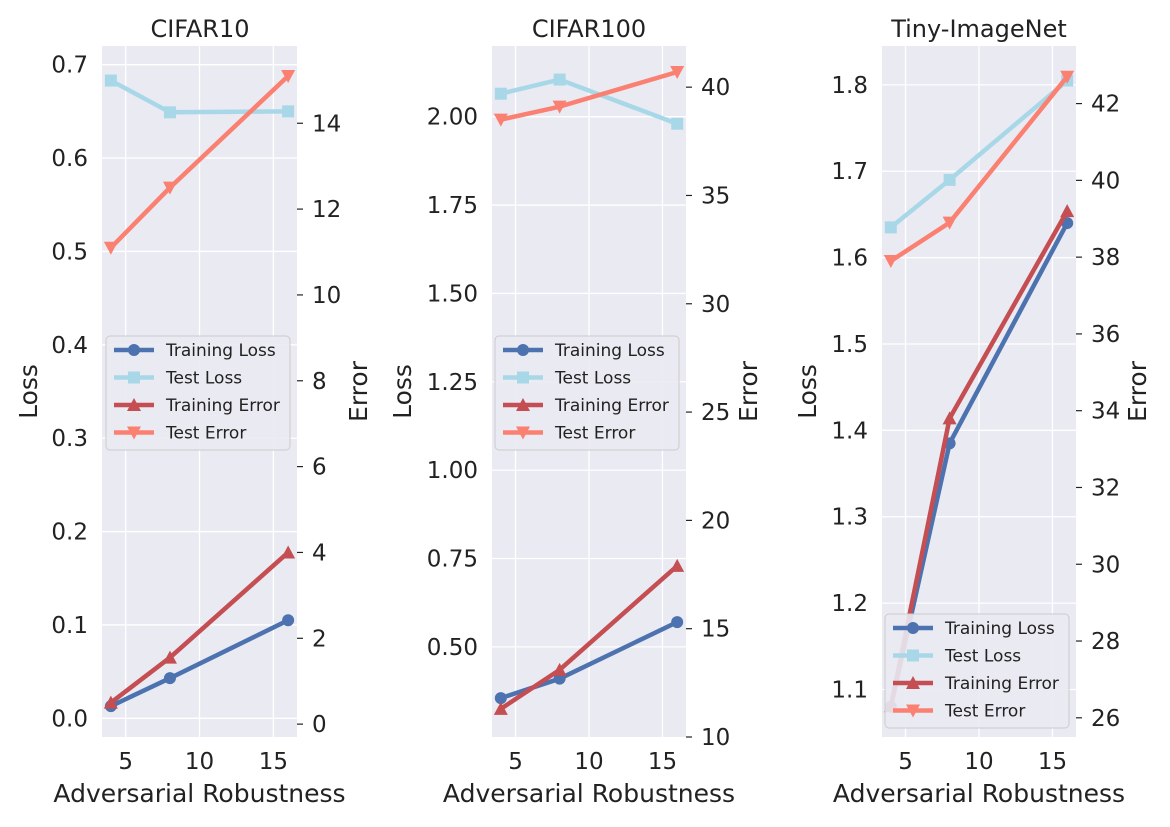 Image resolution: width=1170 pixels, height=827 pixels. I want to click on y-left-tick-label: 1.6, so click(849, 259).